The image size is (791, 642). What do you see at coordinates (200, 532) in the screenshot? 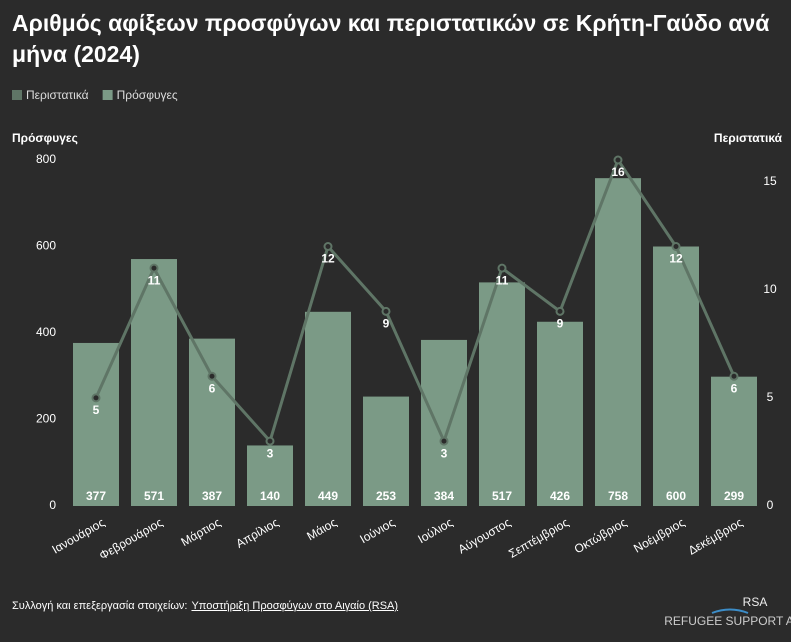
I see `x-tick-label: Μάρτιος` at bounding box center [200, 532].